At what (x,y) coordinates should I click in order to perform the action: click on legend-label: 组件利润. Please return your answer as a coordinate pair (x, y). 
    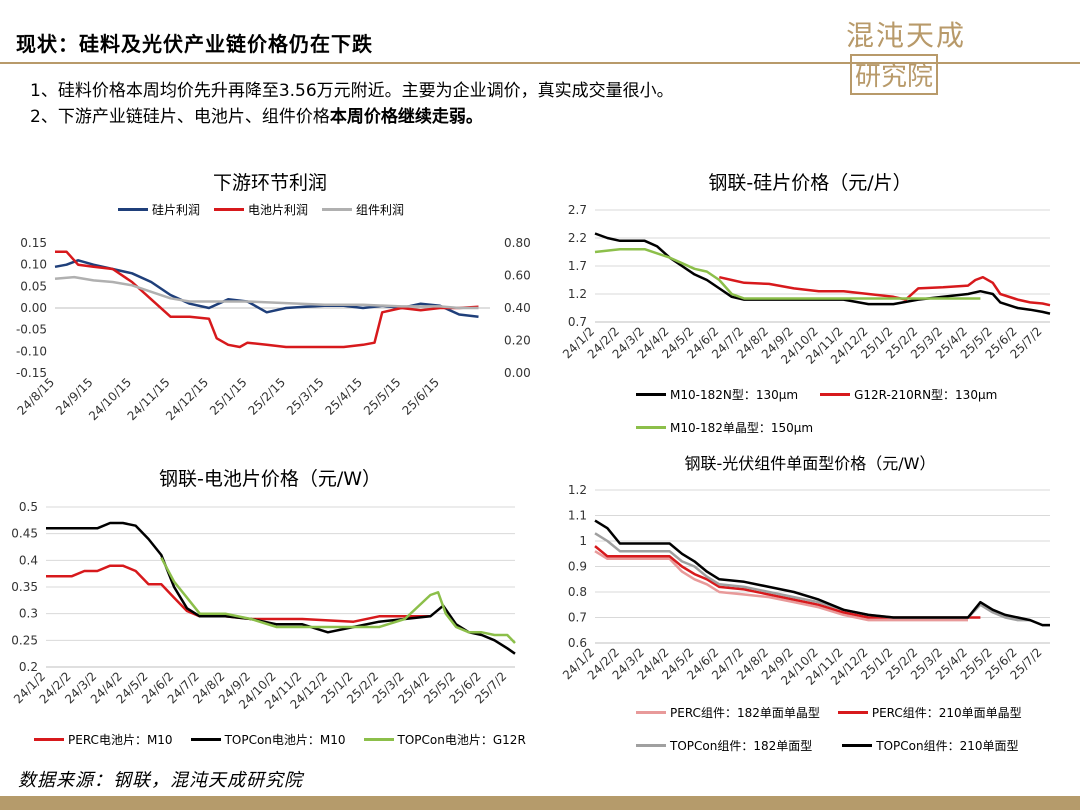
    Looking at the image, I should click on (380, 210).